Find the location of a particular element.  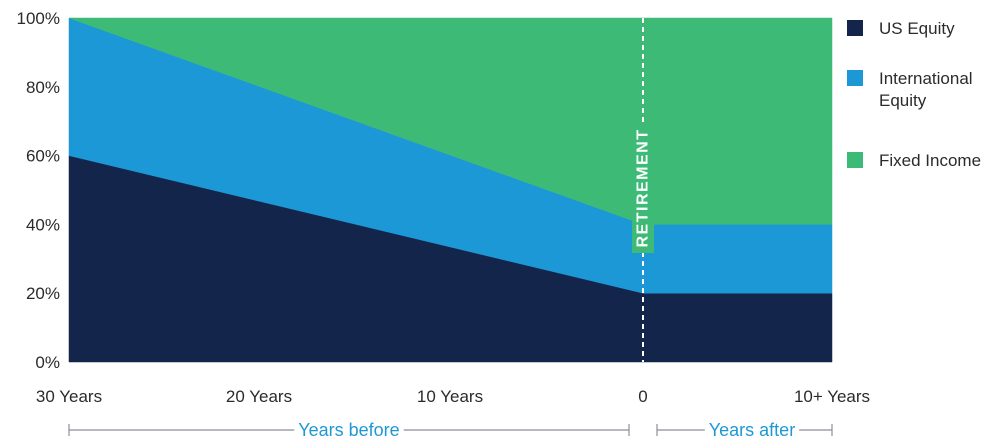

legend: US Equity International Equity Fixed Income is located at coordinates (914, 94).